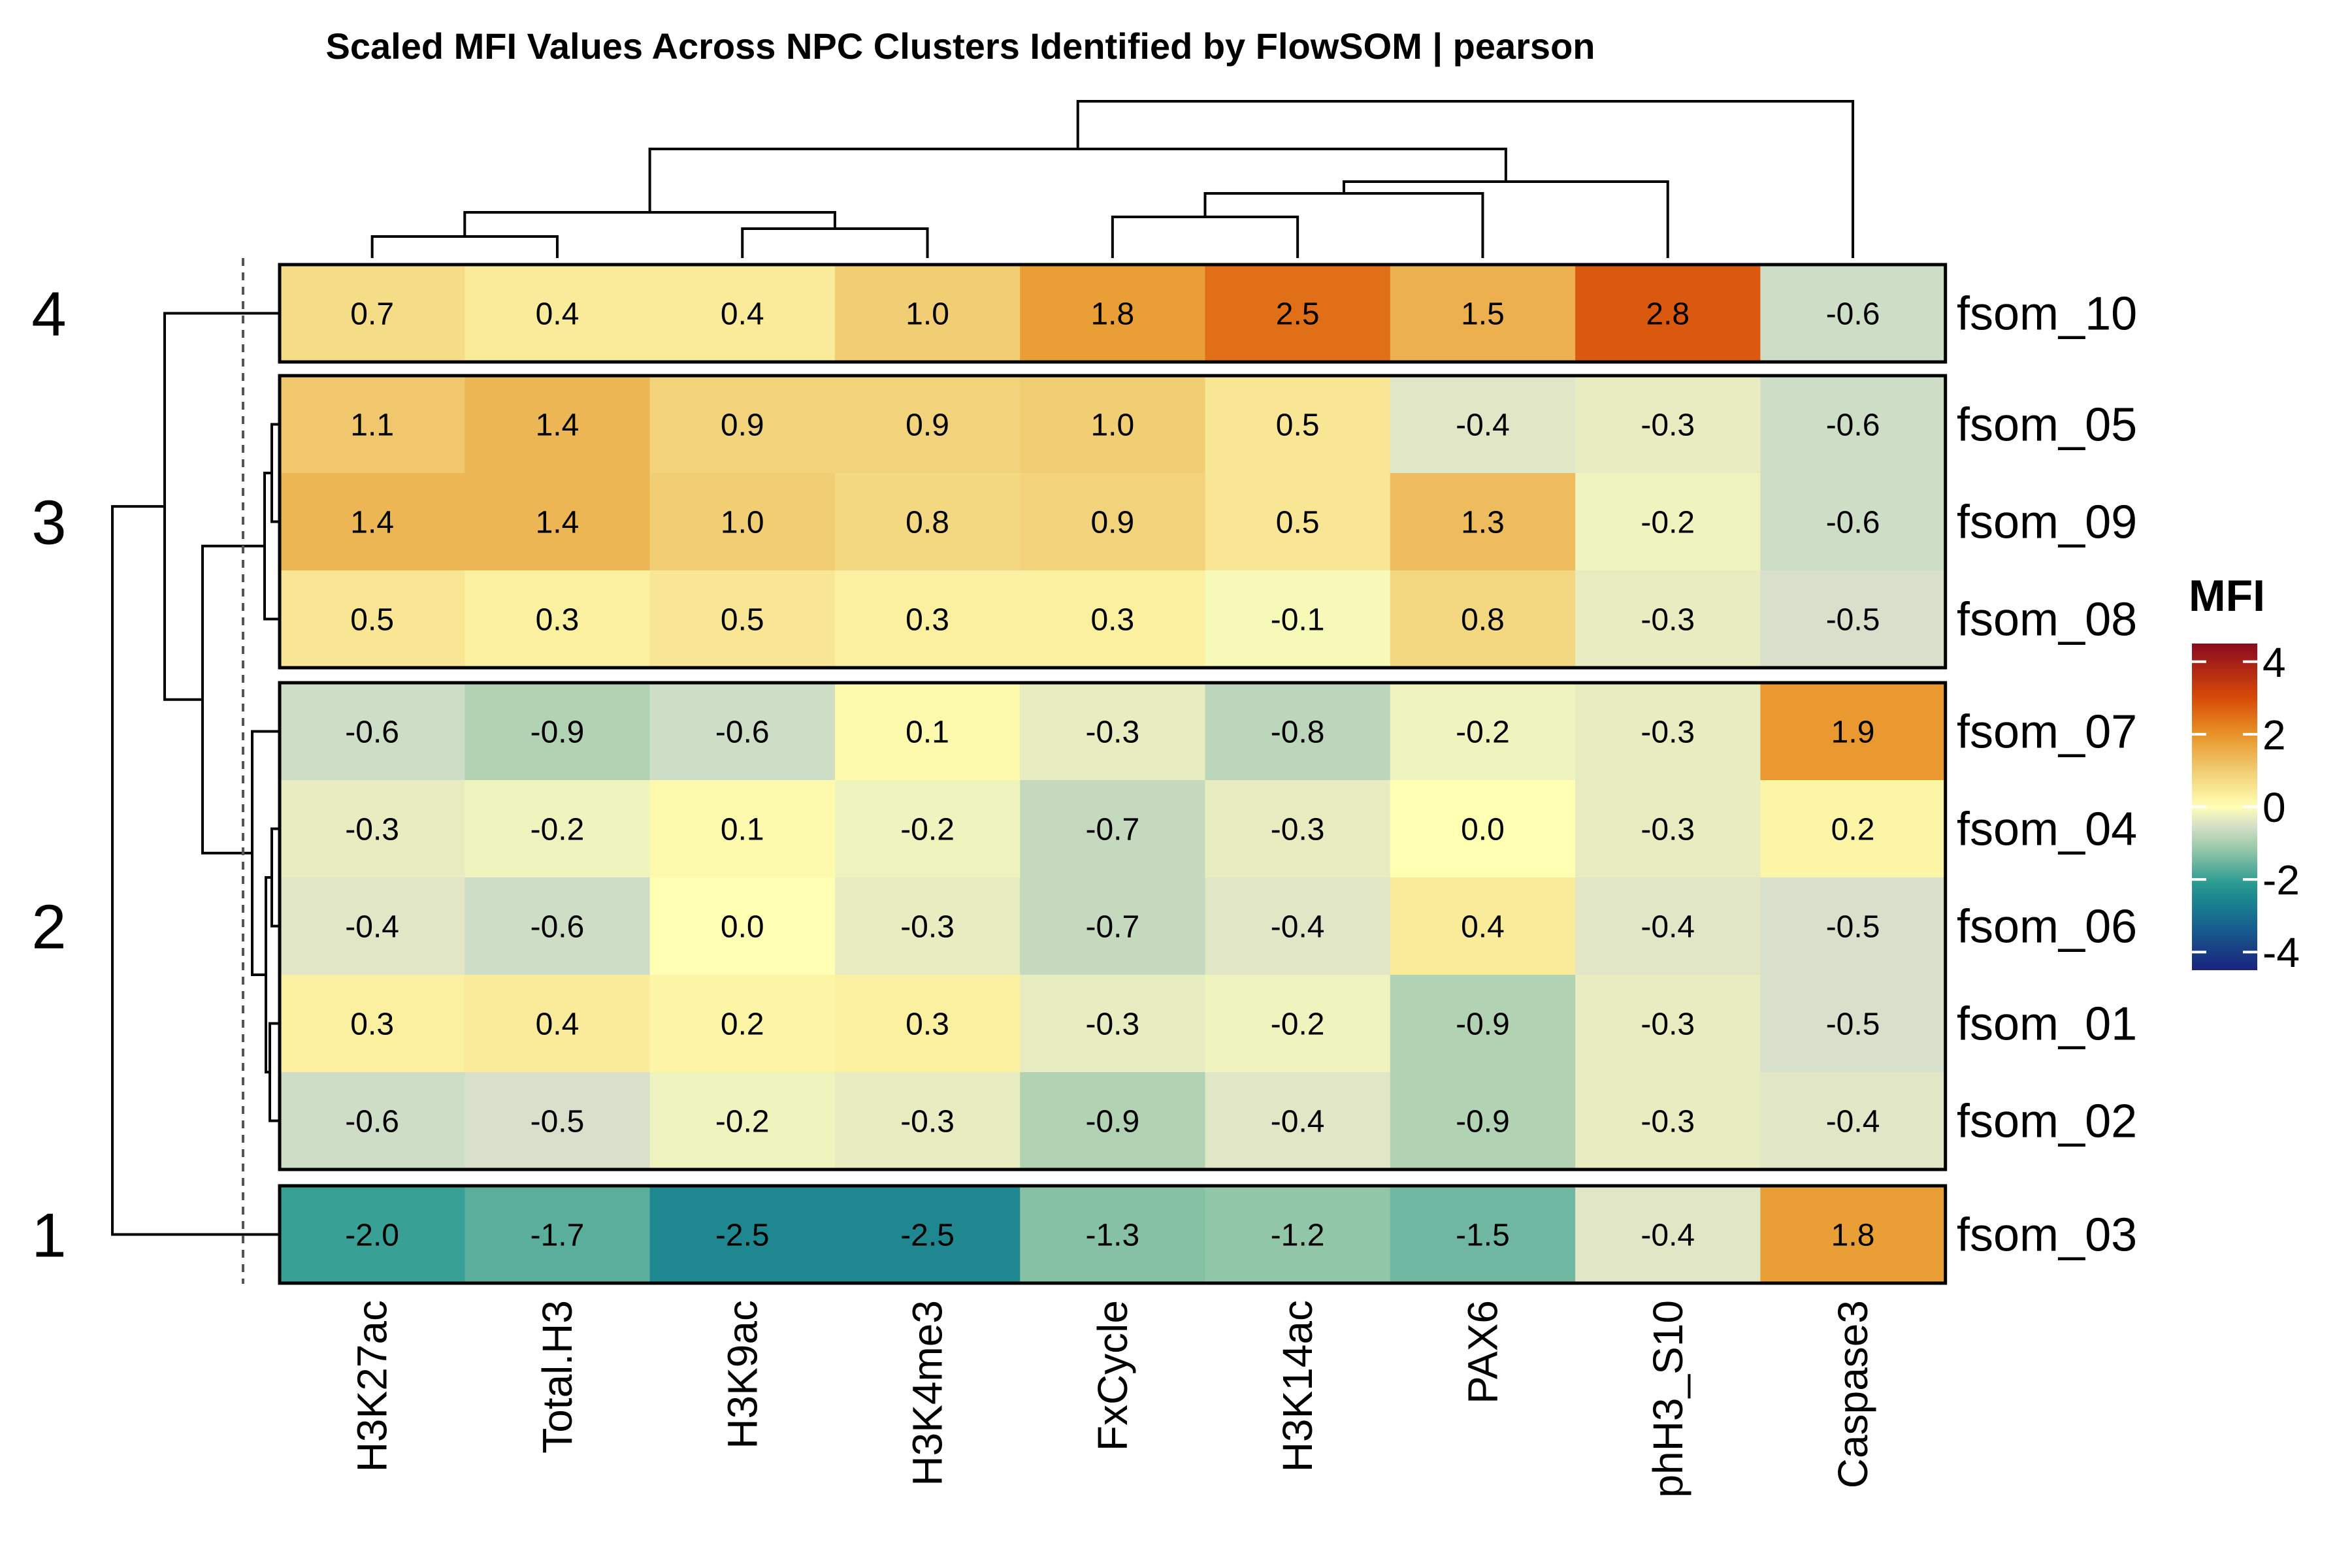 The width and height of the screenshot is (2352, 1568). I want to click on cell-value-label: 0.7, so click(372, 314).